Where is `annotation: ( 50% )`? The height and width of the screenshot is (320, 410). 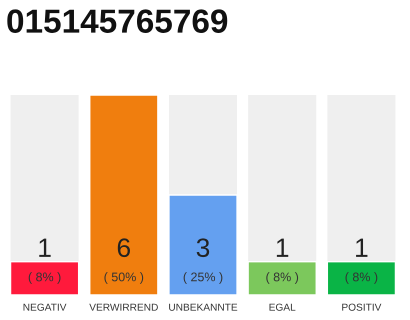 annotation: ( 50% ) is located at coordinates (124, 278).